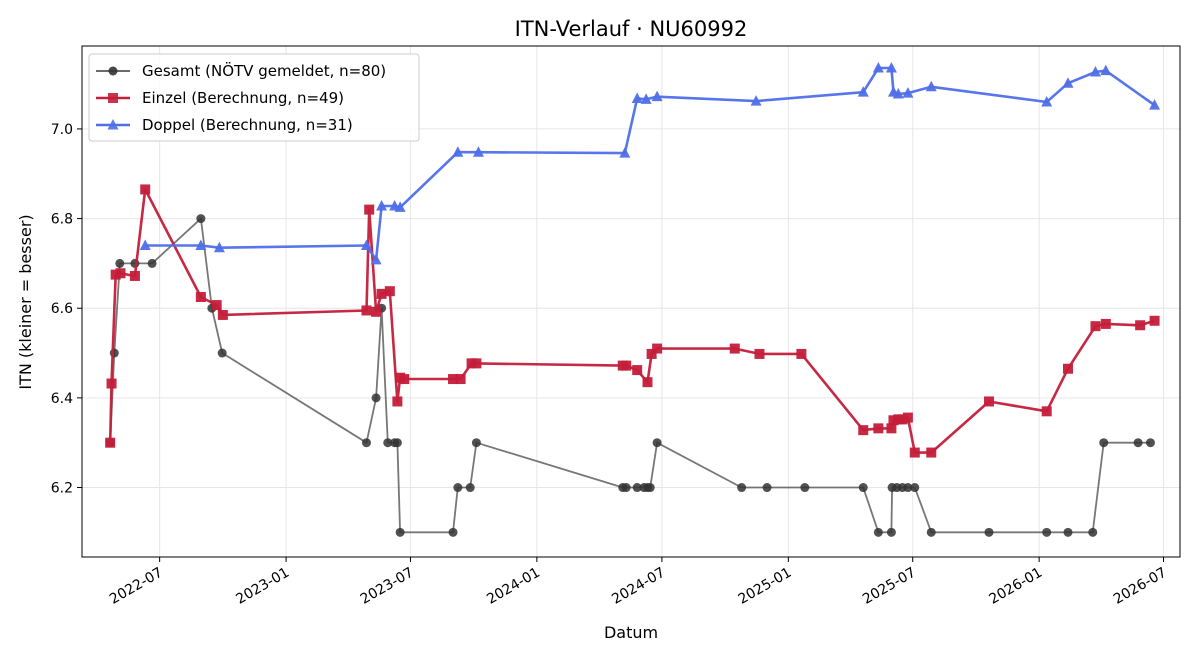  I want to click on legend-box, so click(254, 97).